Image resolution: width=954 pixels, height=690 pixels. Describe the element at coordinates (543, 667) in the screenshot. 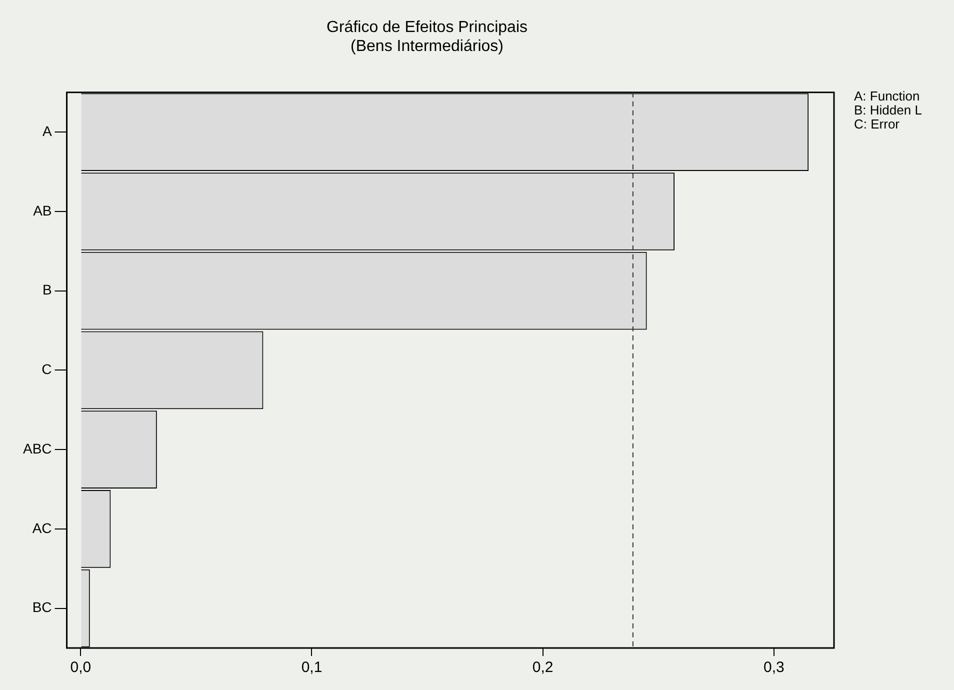

I see `x-tick-label: 0,2` at that location.